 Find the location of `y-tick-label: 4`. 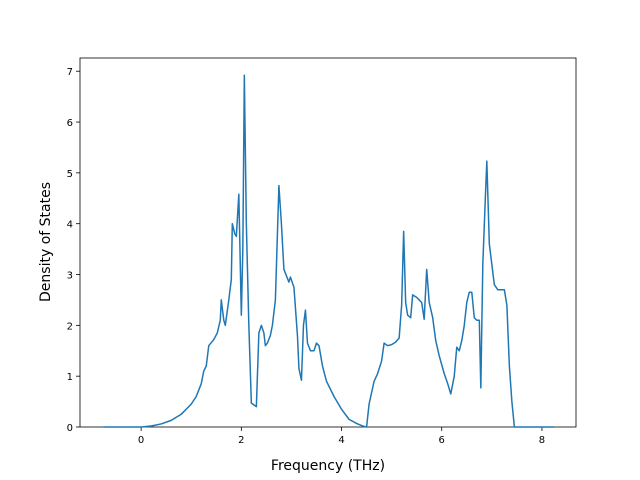

y-tick-label: 4 is located at coordinates (70, 225).